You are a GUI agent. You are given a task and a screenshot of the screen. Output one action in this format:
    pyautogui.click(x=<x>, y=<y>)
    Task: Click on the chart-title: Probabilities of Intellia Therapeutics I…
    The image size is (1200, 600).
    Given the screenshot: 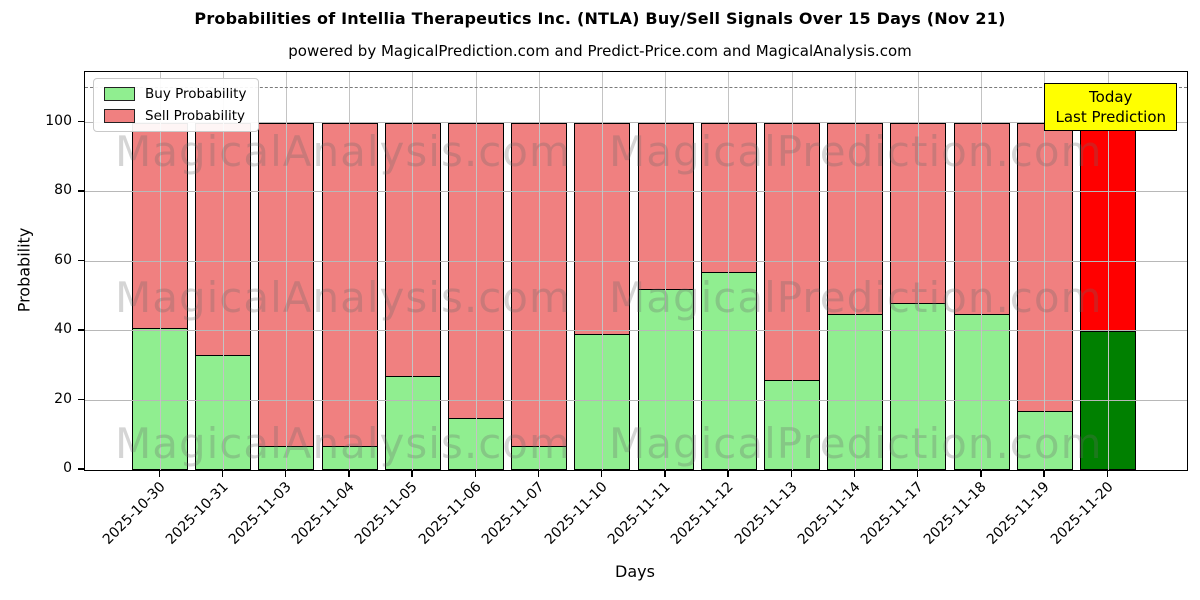 What is the action you would take?
    pyautogui.click(x=600, y=18)
    